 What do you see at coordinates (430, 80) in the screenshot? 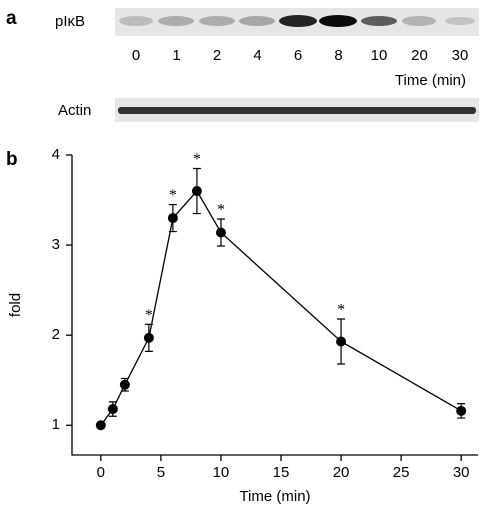
I see `blot-time-label: Time (min)` at bounding box center [430, 80].